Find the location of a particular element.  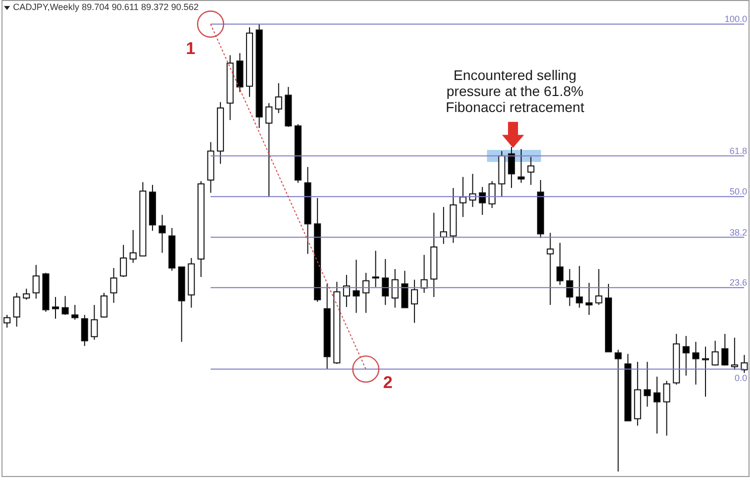

annotation: 1 is located at coordinates (191, 48).